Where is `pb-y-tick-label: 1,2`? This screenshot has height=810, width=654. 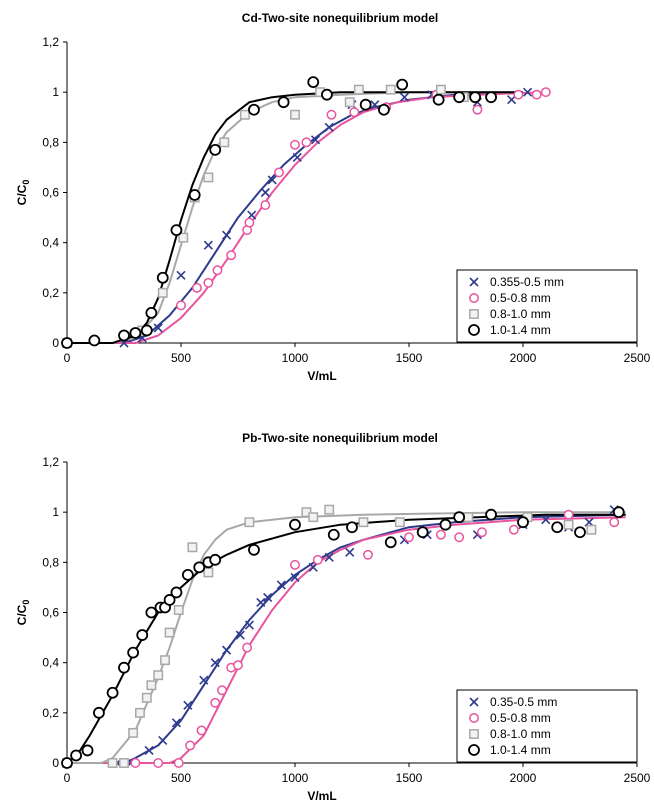 pb-y-tick-label: 1,2 is located at coordinates (50, 462).